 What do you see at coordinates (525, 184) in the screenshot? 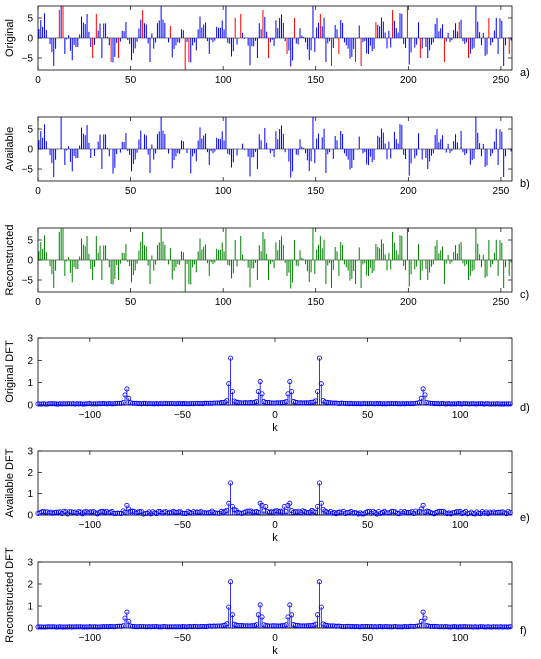
I see `panel-tag: b)` at bounding box center [525, 184].